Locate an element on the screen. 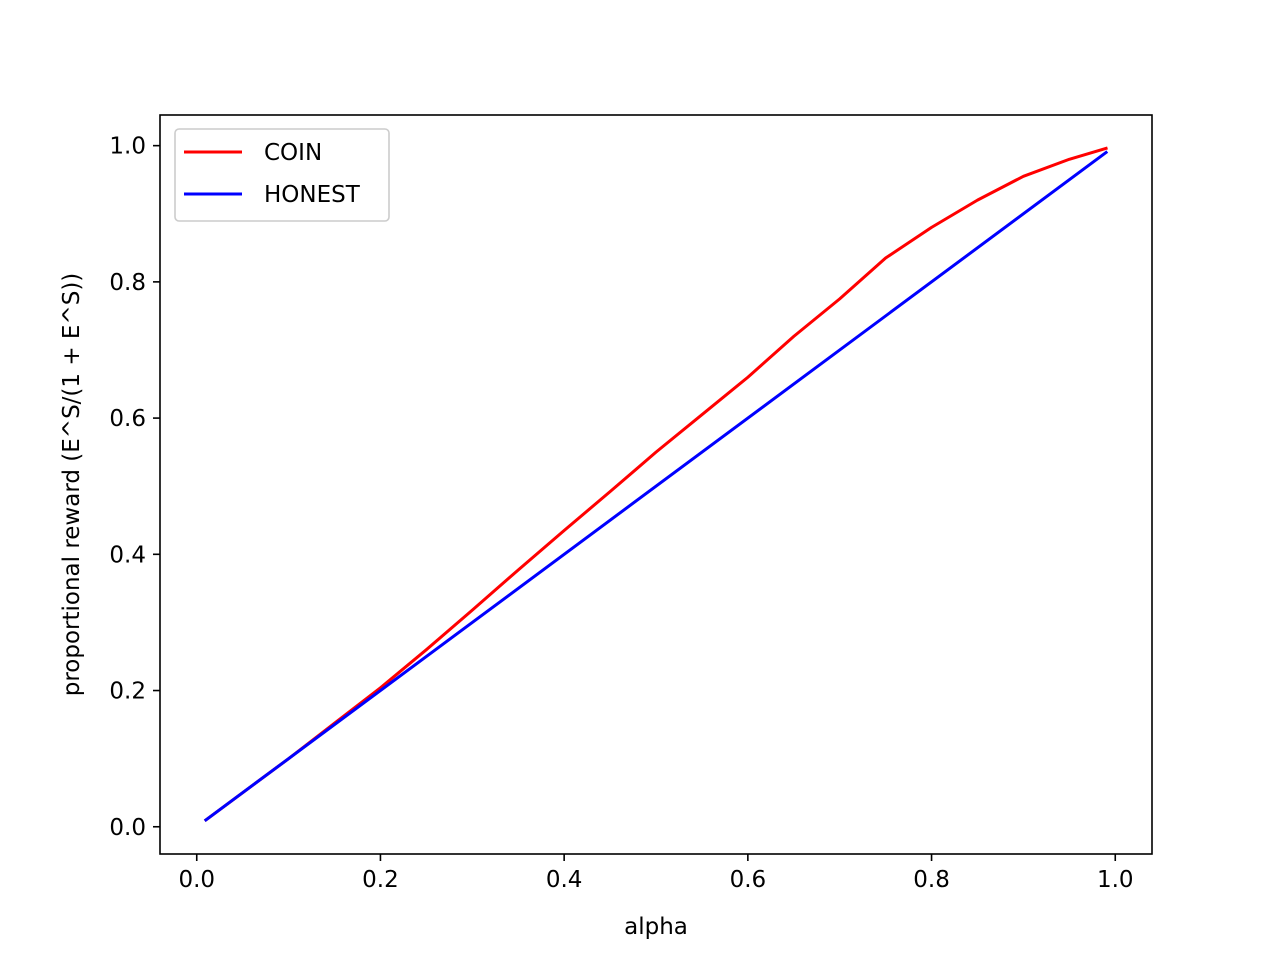  y-tick-label: 0.2 is located at coordinates (127, 692).